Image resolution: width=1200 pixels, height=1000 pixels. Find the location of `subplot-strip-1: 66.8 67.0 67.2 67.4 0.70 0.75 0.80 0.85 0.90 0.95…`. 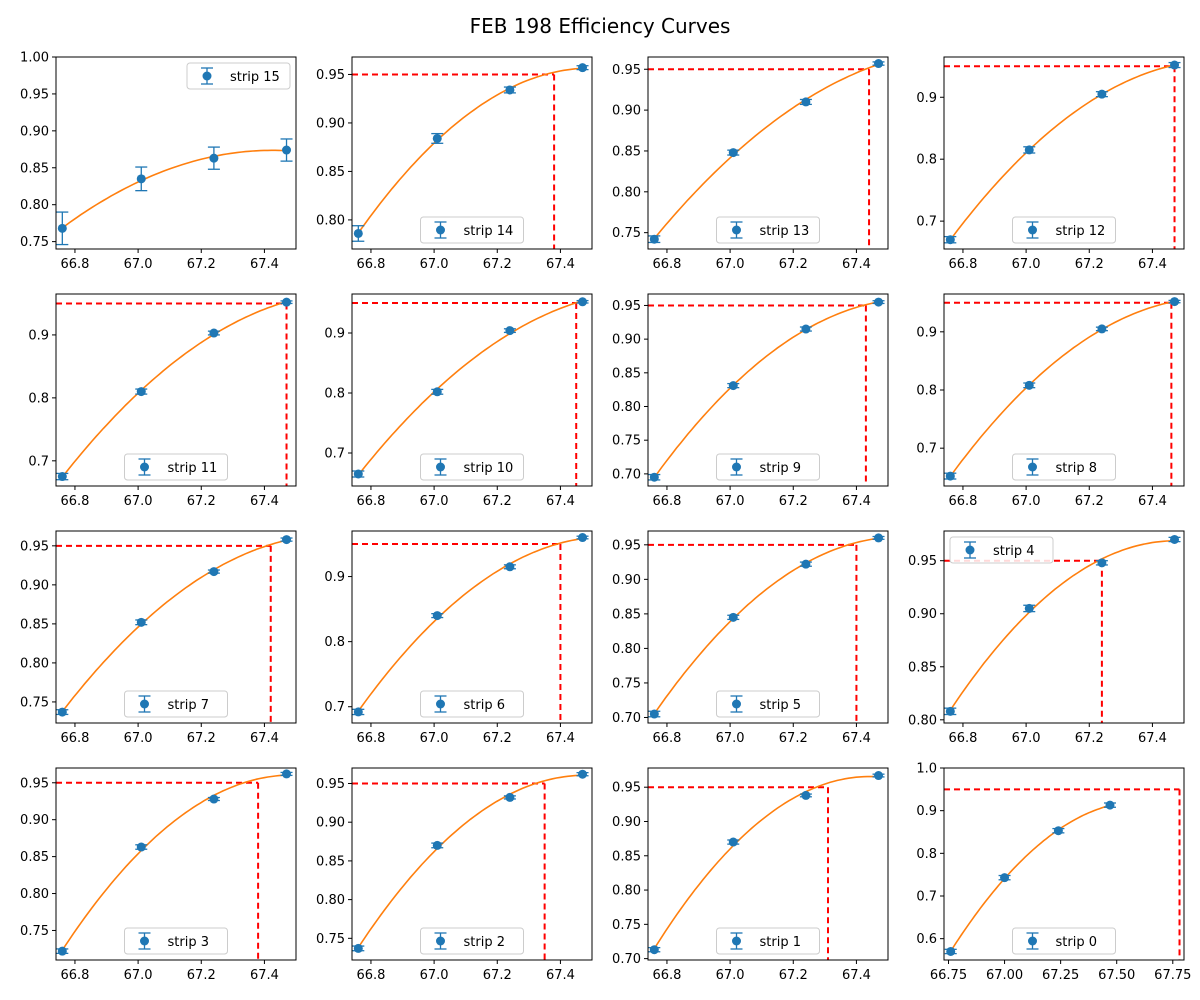

subplot-strip-1: 66.8 67.0 67.2 67.4 0.70 0.75 0.80 0.85 0.90 0.95… is located at coordinates (750, 875).